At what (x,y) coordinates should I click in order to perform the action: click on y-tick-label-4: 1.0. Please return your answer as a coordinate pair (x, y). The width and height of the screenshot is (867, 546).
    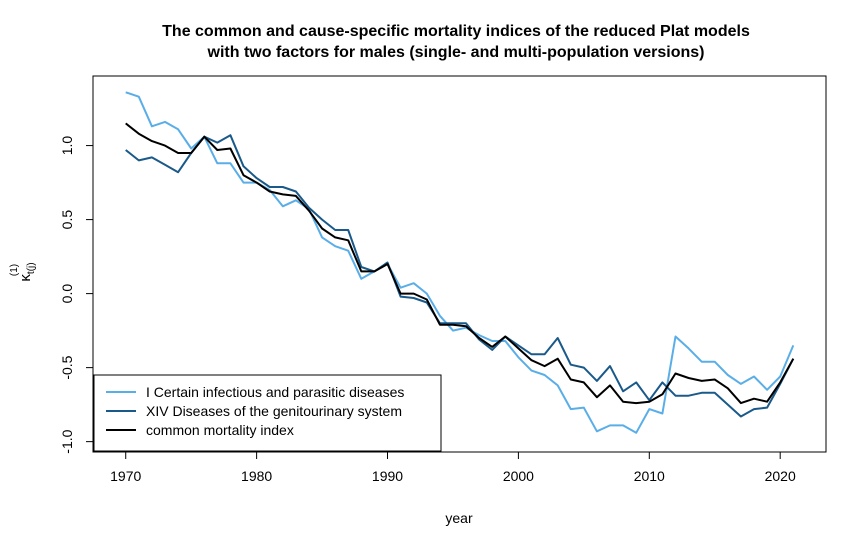
    Looking at the image, I should click on (67, 146).